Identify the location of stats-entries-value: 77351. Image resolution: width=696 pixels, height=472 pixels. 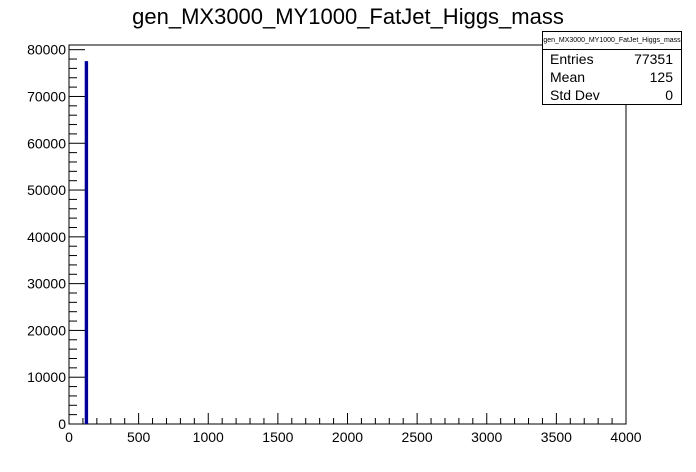
(653, 59).